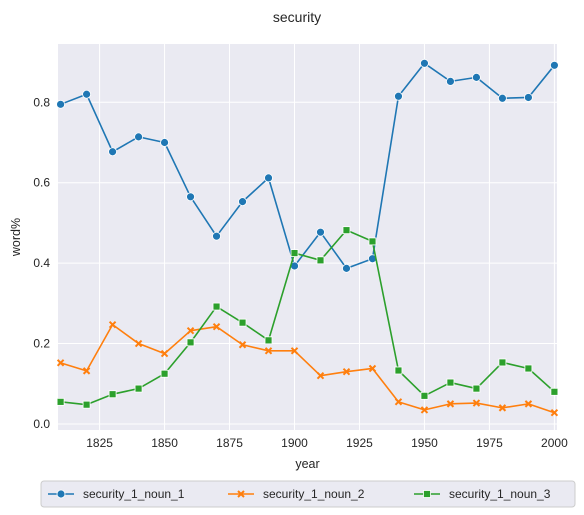 The image size is (584, 515). I want to click on legend-entry: security_1_noun_2, so click(296, 494).